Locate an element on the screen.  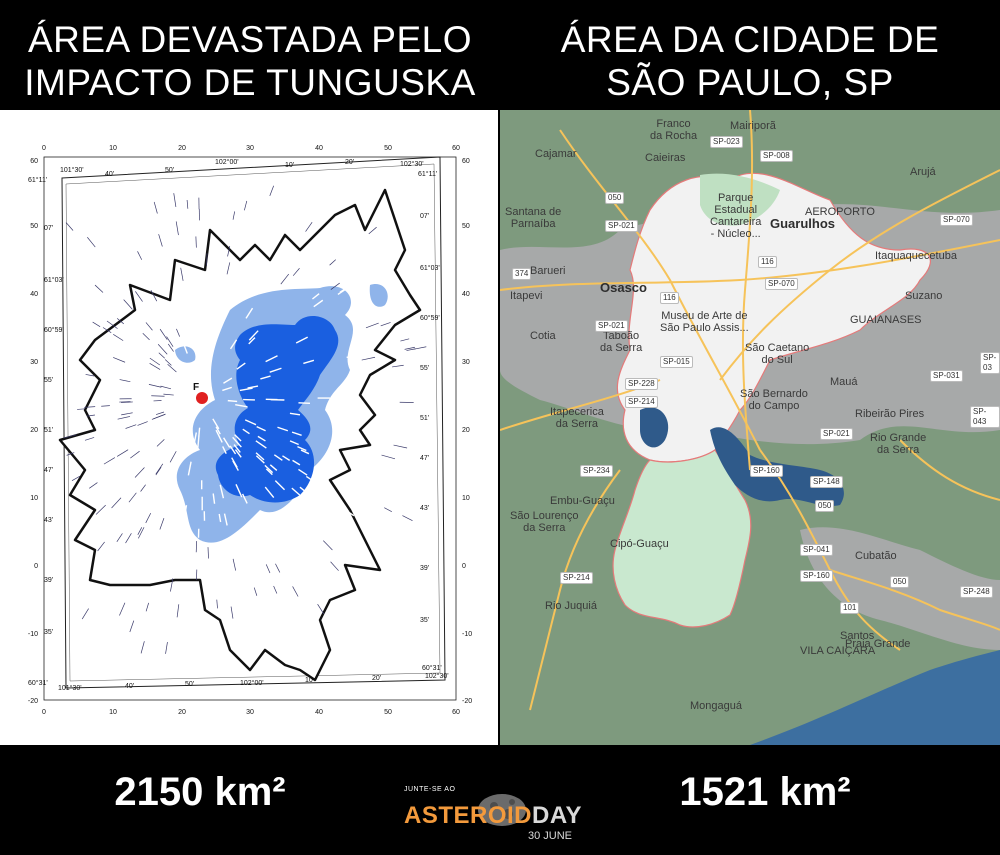
logo-wordmark: ASTEROIDDAY is located at coordinates (493, 816).